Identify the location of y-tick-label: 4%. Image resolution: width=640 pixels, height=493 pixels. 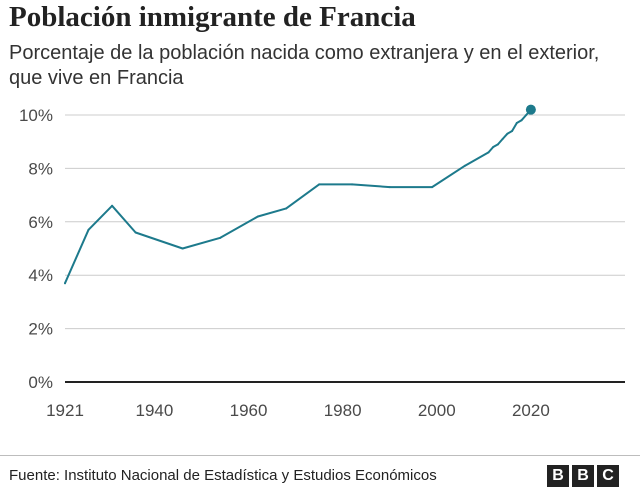
(40, 275).